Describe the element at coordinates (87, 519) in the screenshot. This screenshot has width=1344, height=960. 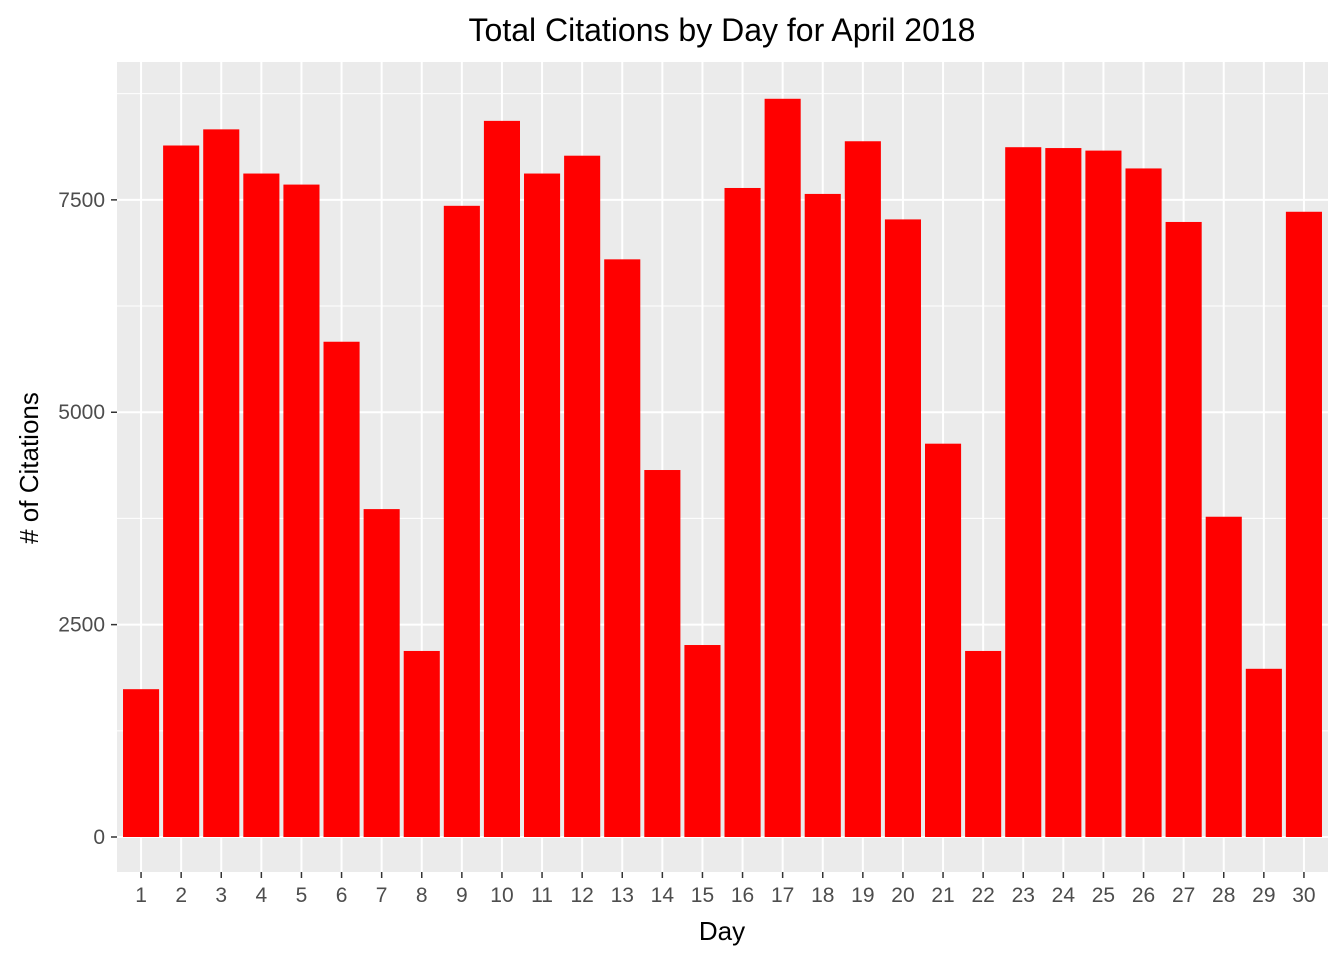
I see `y-axis: 0 2500 5000 7500` at that location.